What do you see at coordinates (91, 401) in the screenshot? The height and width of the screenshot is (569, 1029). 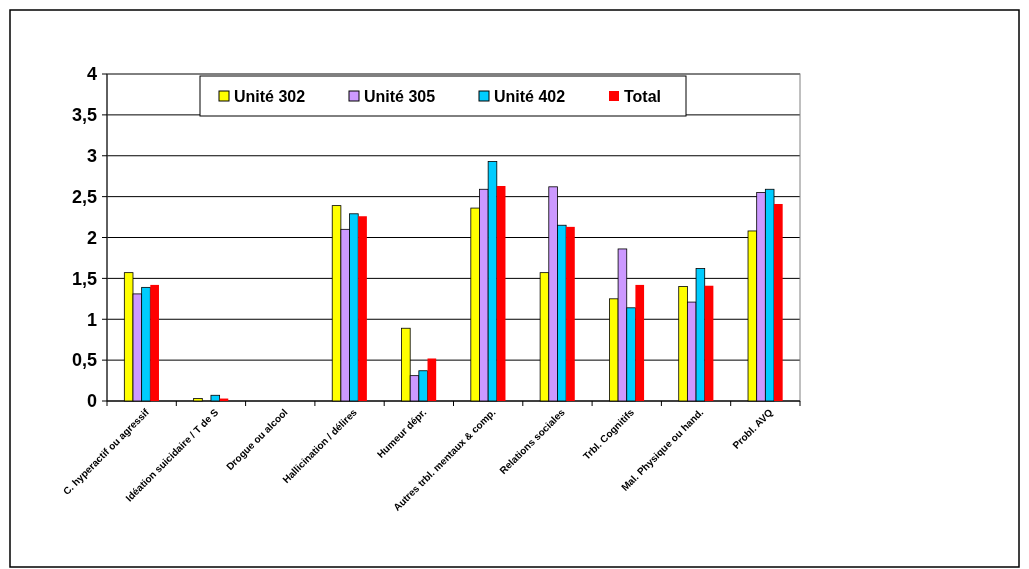 I see `y-tick-label: 0` at bounding box center [91, 401].